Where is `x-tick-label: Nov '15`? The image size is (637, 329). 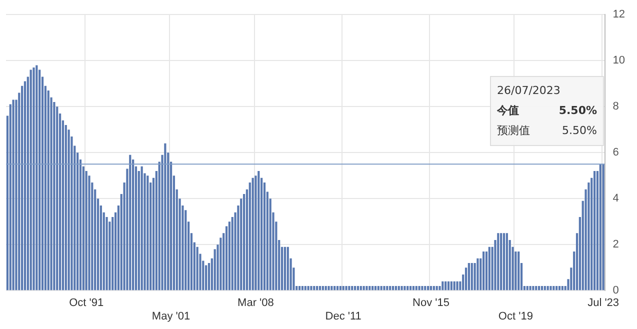 x-tick-label: Nov '15 is located at coordinates (431, 303).